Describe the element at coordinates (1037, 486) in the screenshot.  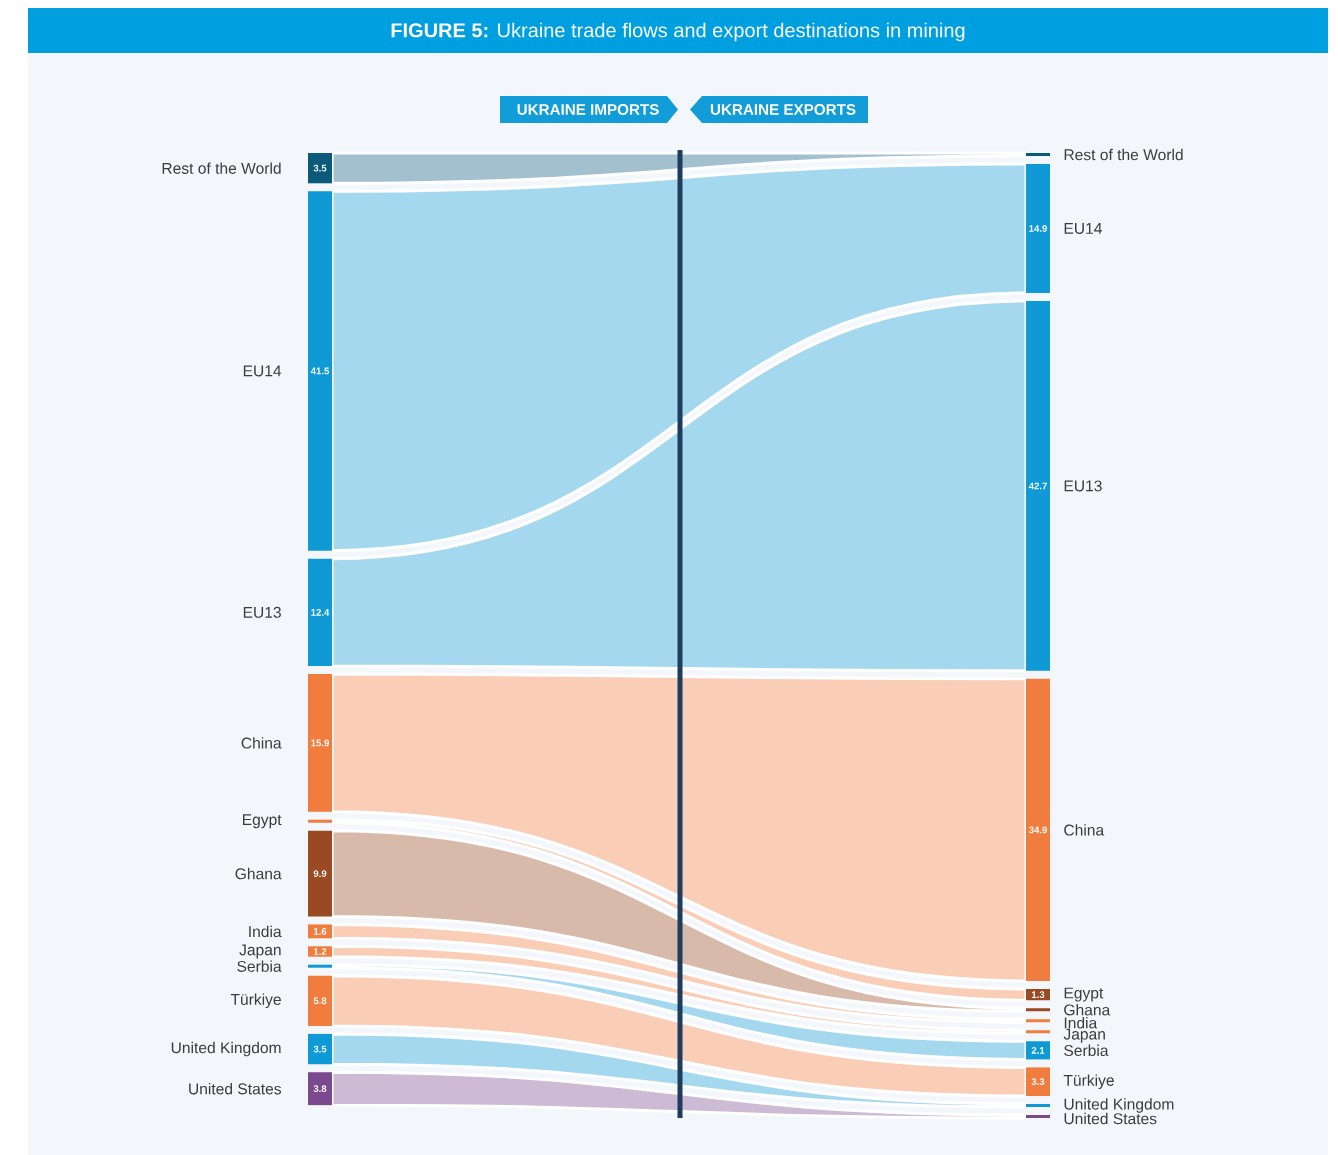
I see `data-label: 42.7` at that location.